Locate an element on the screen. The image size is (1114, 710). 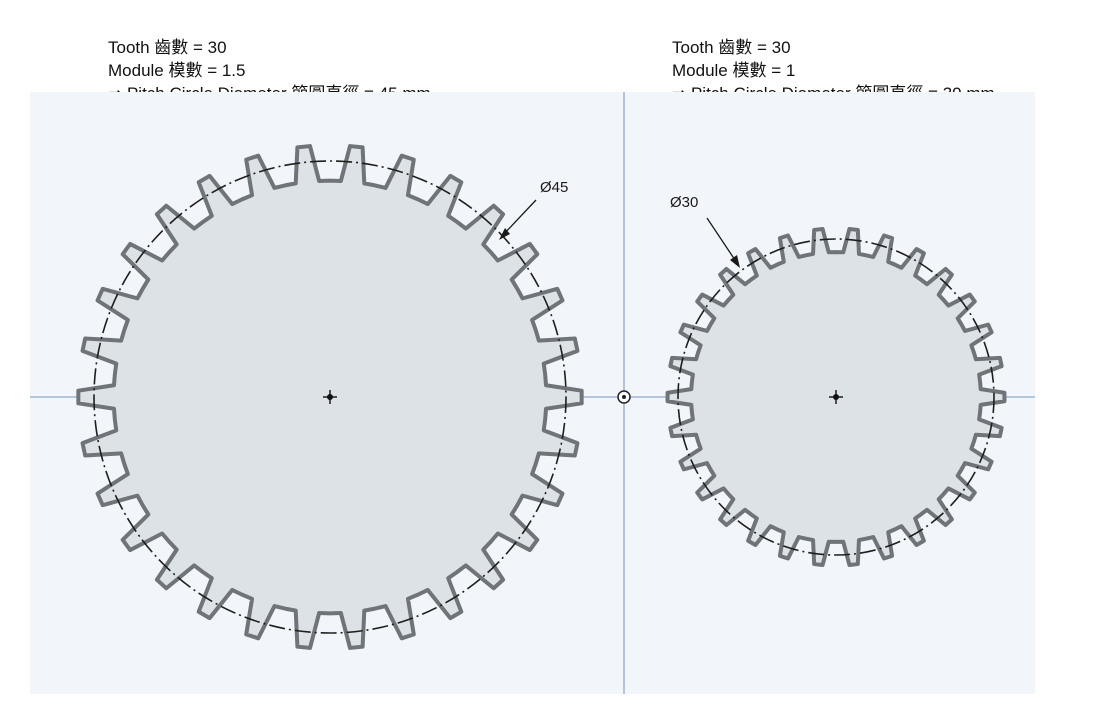
right-tooth-count: Tooth 齒數 = 30 is located at coordinates (731, 47).